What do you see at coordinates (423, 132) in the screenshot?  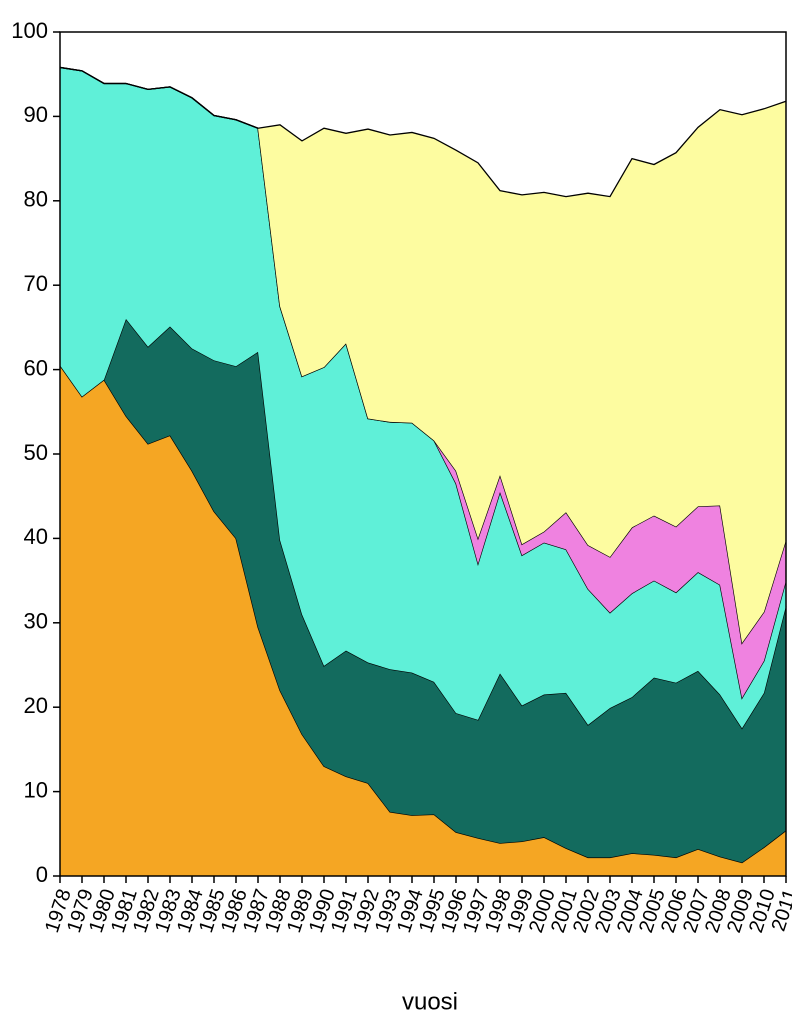 I see `area-outline` at bounding box center [423, 132].